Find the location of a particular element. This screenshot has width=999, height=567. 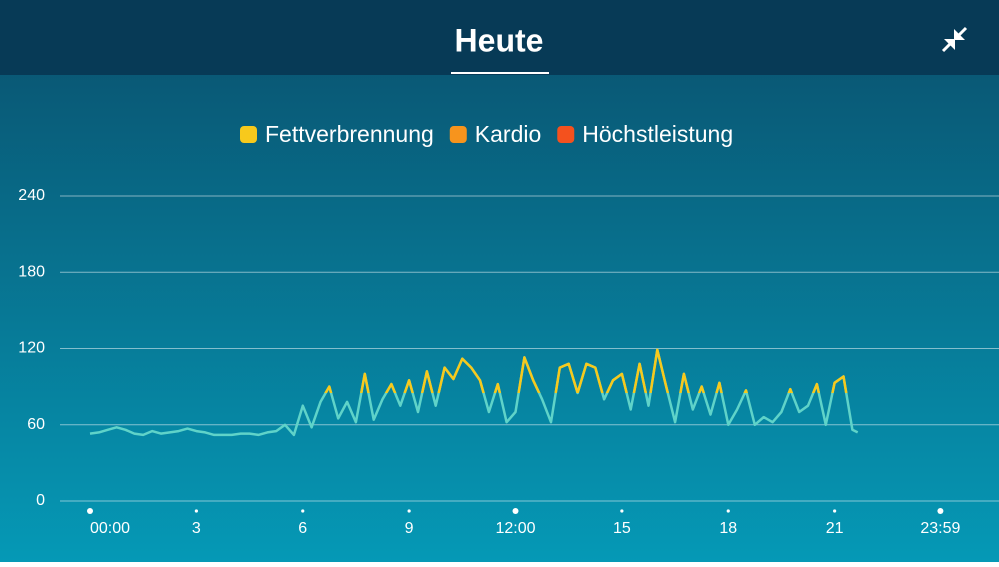

header-title: Heute is located at coordinates (499, 40).